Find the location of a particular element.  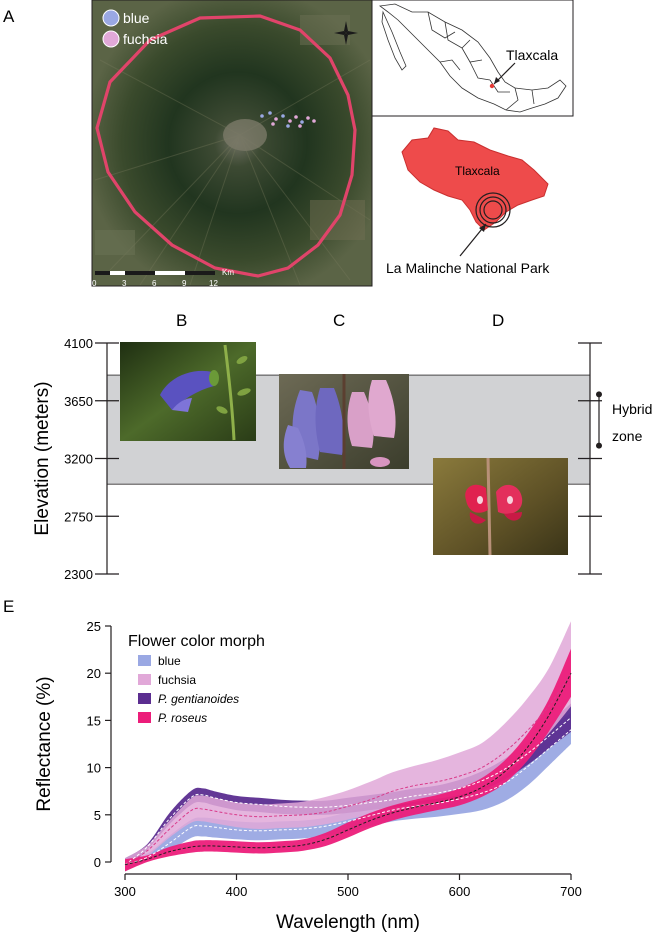

elevation-tick-label: 2750 is located at coordinates (78, 516).